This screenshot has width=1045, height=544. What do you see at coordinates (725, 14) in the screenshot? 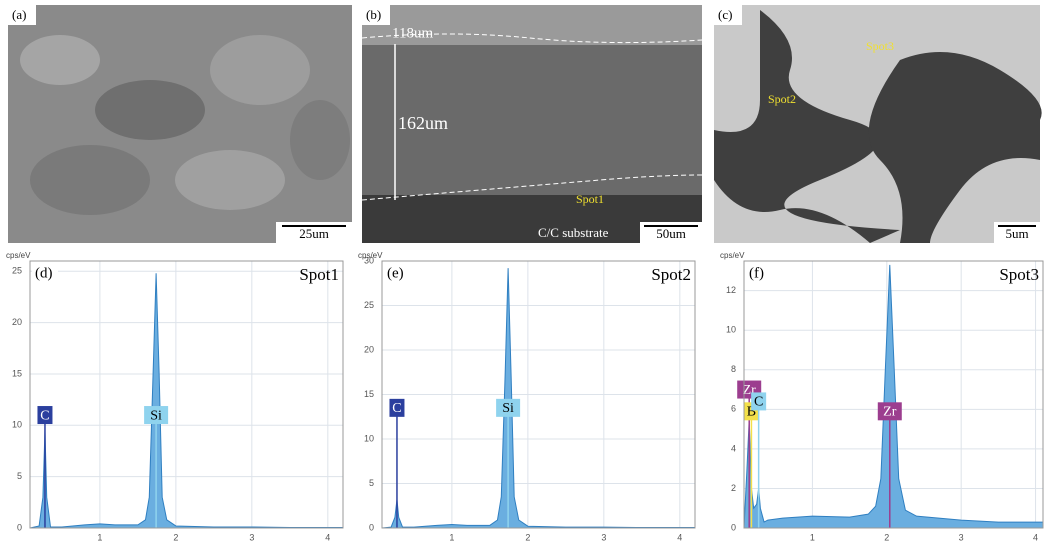
I see `panel-label: (c)` at bounding box center [725, 14].